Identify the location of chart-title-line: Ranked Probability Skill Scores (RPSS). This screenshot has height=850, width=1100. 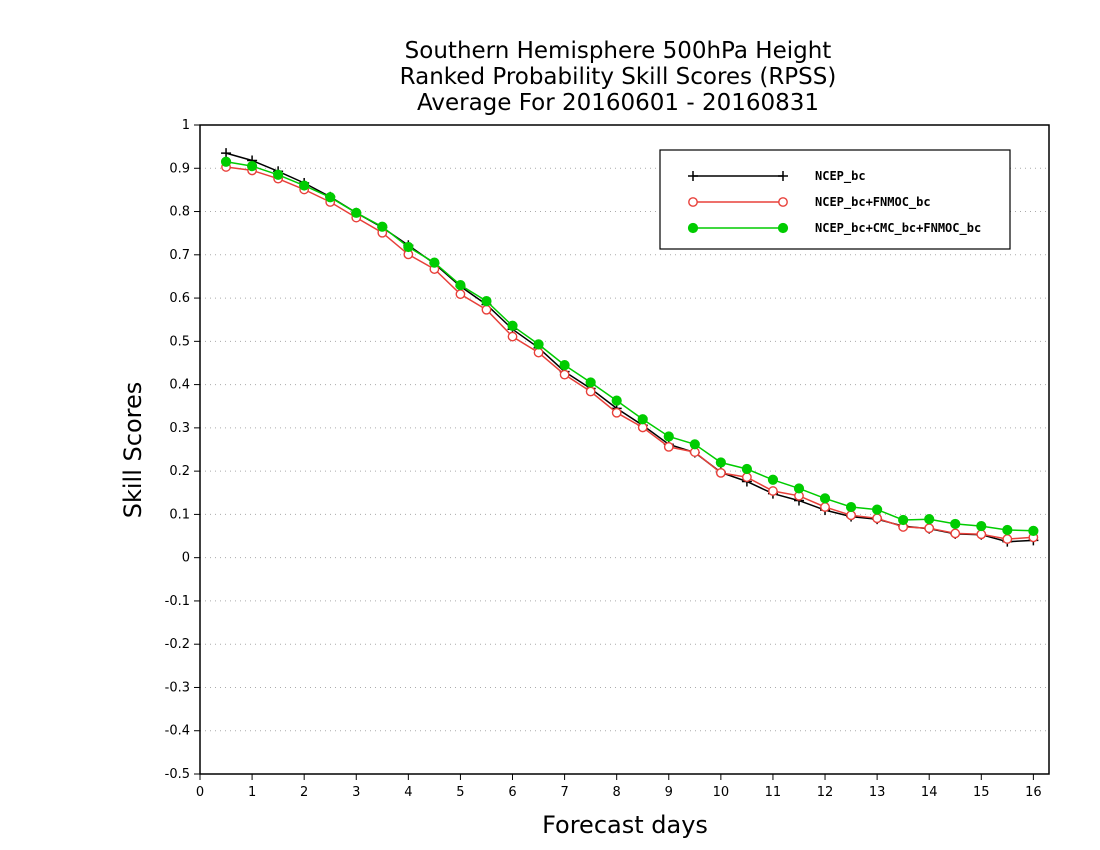
(618, 77).